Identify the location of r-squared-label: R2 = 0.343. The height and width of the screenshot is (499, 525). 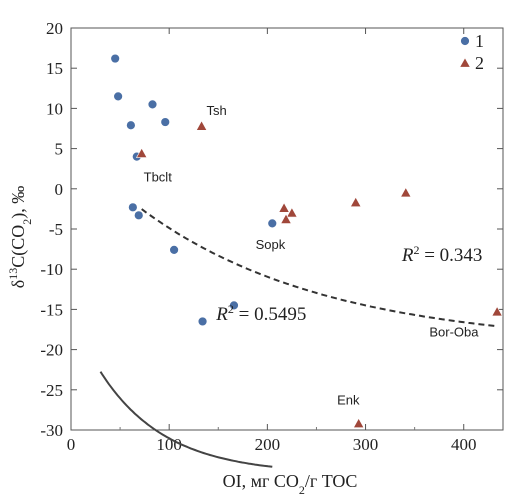
(442, 254).